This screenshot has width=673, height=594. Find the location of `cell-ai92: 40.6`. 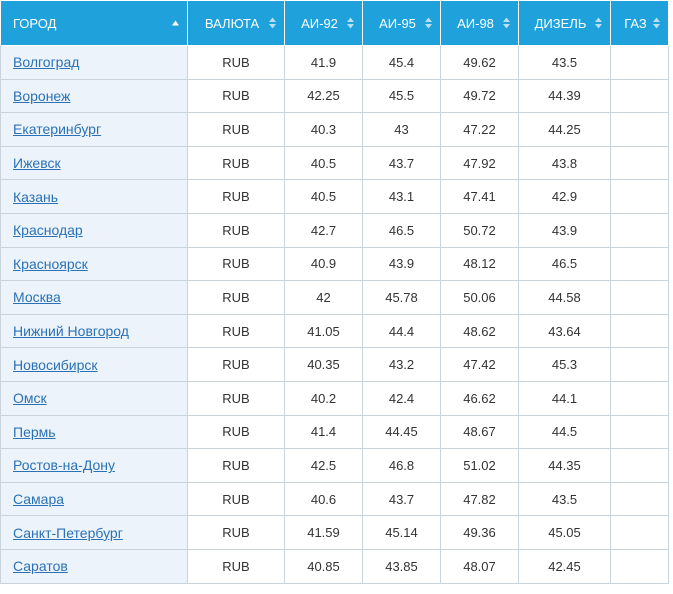

cell-ai92: 40.6 is located at coordinates (323, 499).